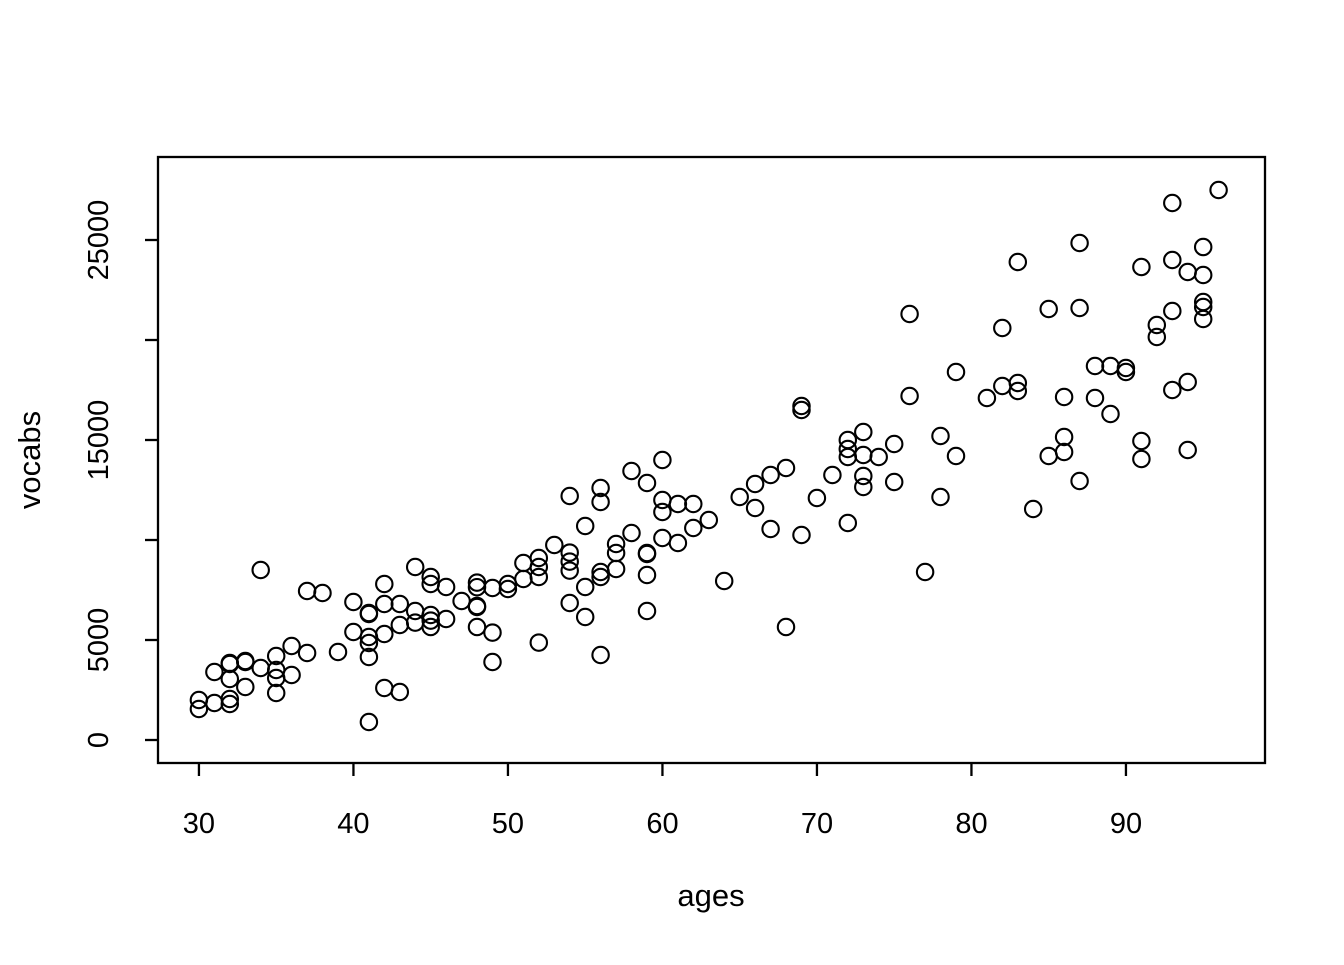 The height and width of the screenshot is (965, 1344). What do you see at coordinates (971, 824) in the screenshot?
I see `x-tick-label: 80` at bounding box center [971, 824].